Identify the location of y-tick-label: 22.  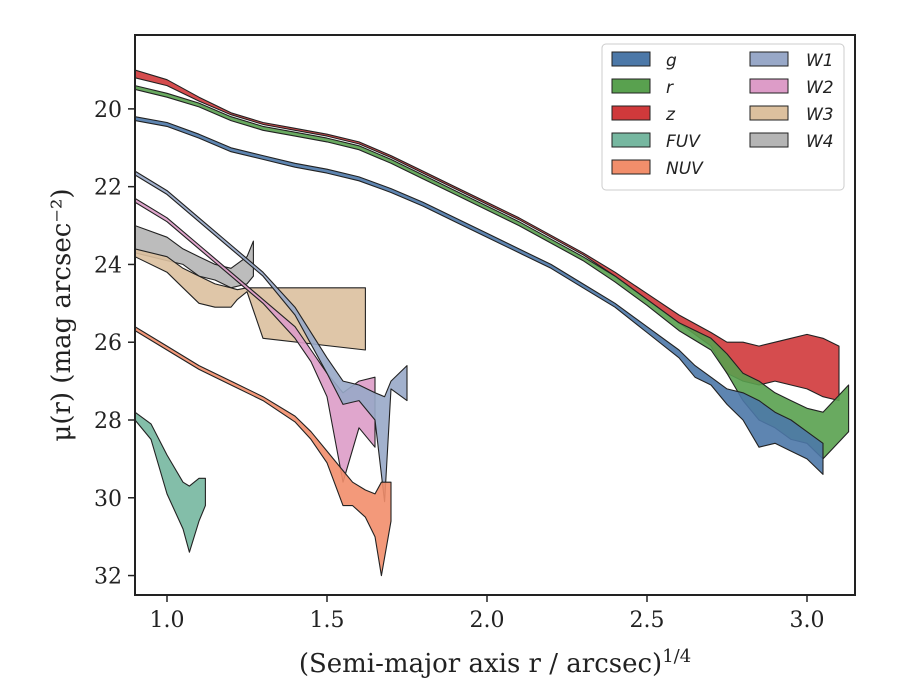
(108, 188).